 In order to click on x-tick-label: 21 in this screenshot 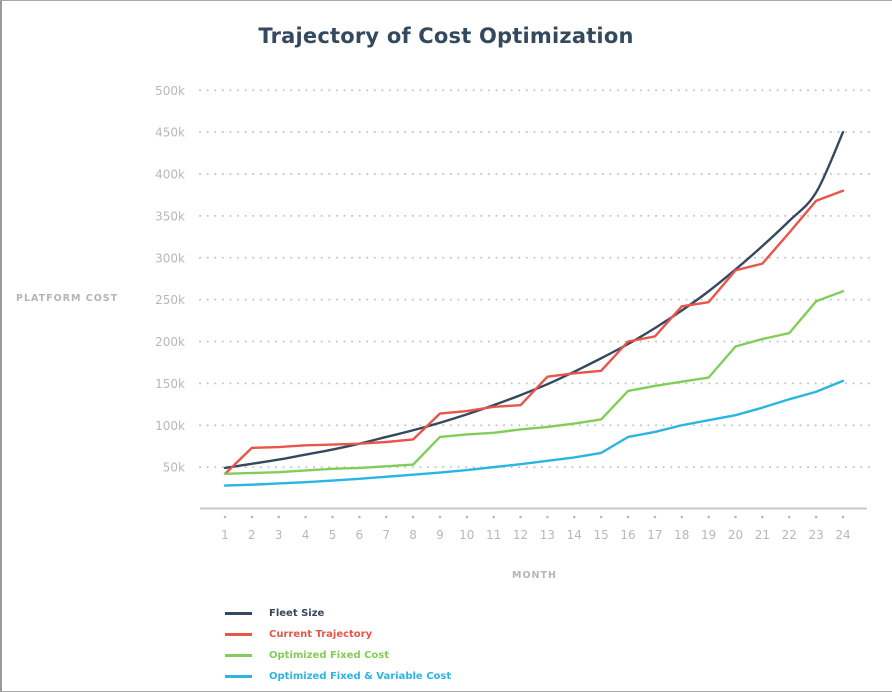, I will do `click(762, 535)`.